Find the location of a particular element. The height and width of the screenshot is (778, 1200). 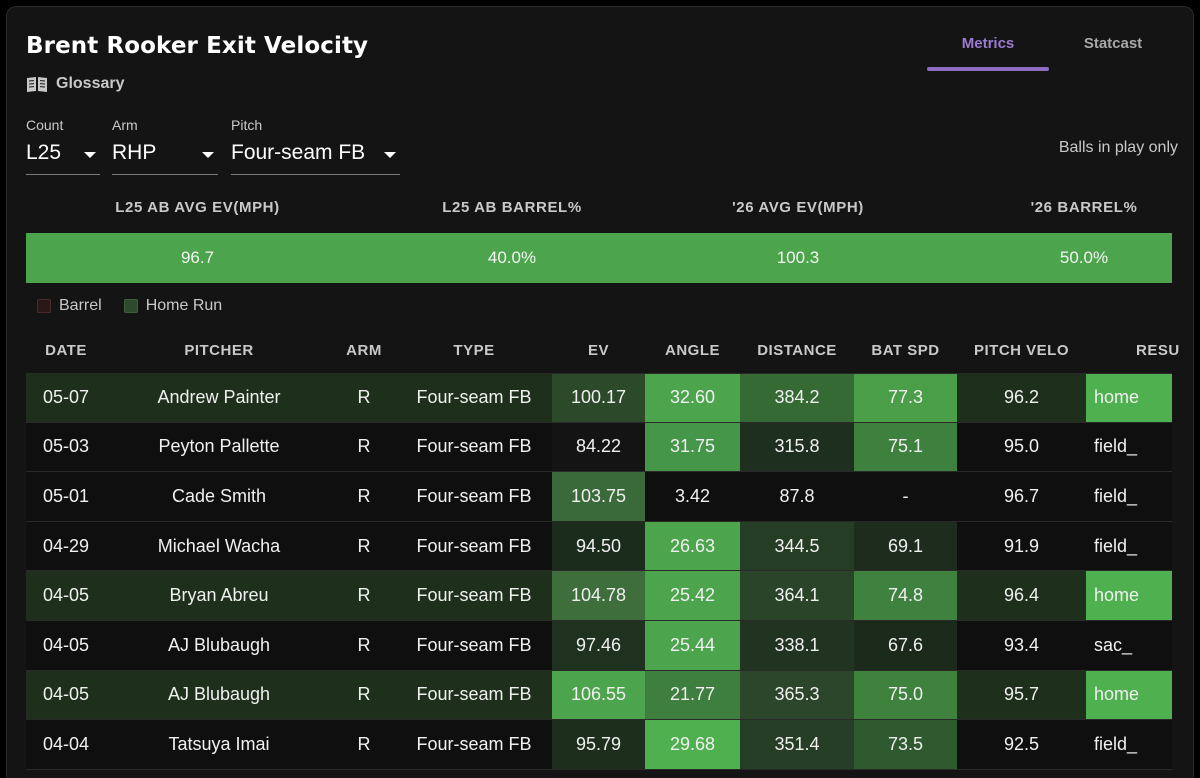

cell-date: 05-07 is located at coordinates (66, 397).